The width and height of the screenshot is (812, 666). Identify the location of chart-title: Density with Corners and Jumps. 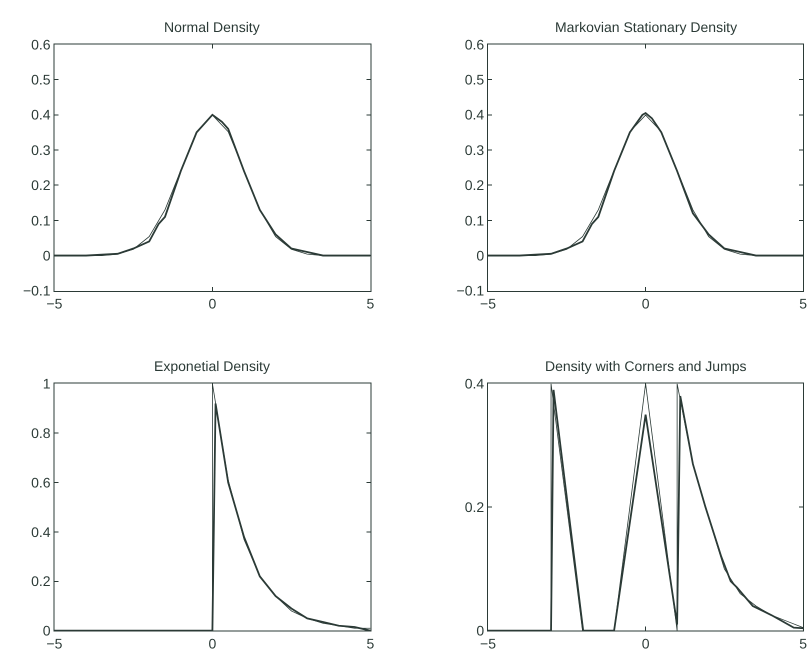
(646, 366).